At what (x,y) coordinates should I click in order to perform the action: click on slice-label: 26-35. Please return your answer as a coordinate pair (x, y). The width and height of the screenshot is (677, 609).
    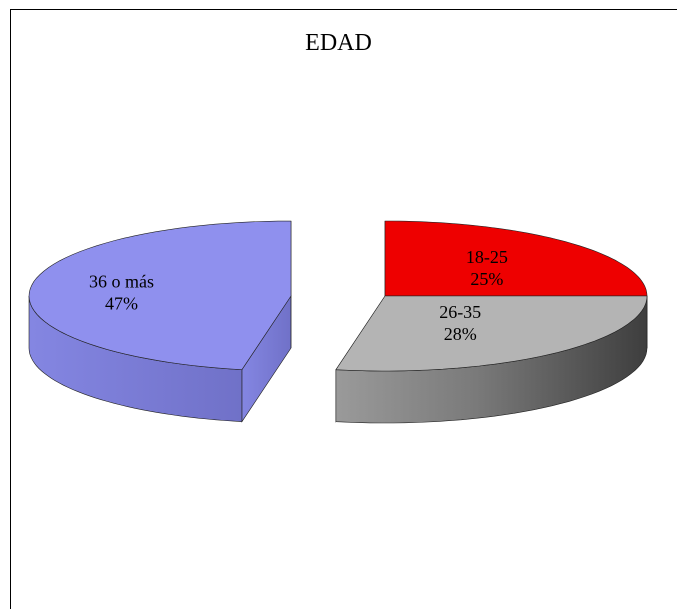
    Looking at the image, I should click on (460, 312).